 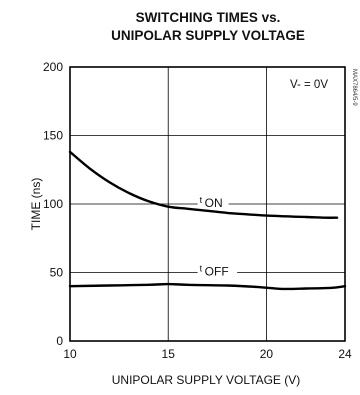 What do you see at coordinates (53, 136) in the screenshot?
I see `y-tick-label: 150` at bounding box center [53, 136].